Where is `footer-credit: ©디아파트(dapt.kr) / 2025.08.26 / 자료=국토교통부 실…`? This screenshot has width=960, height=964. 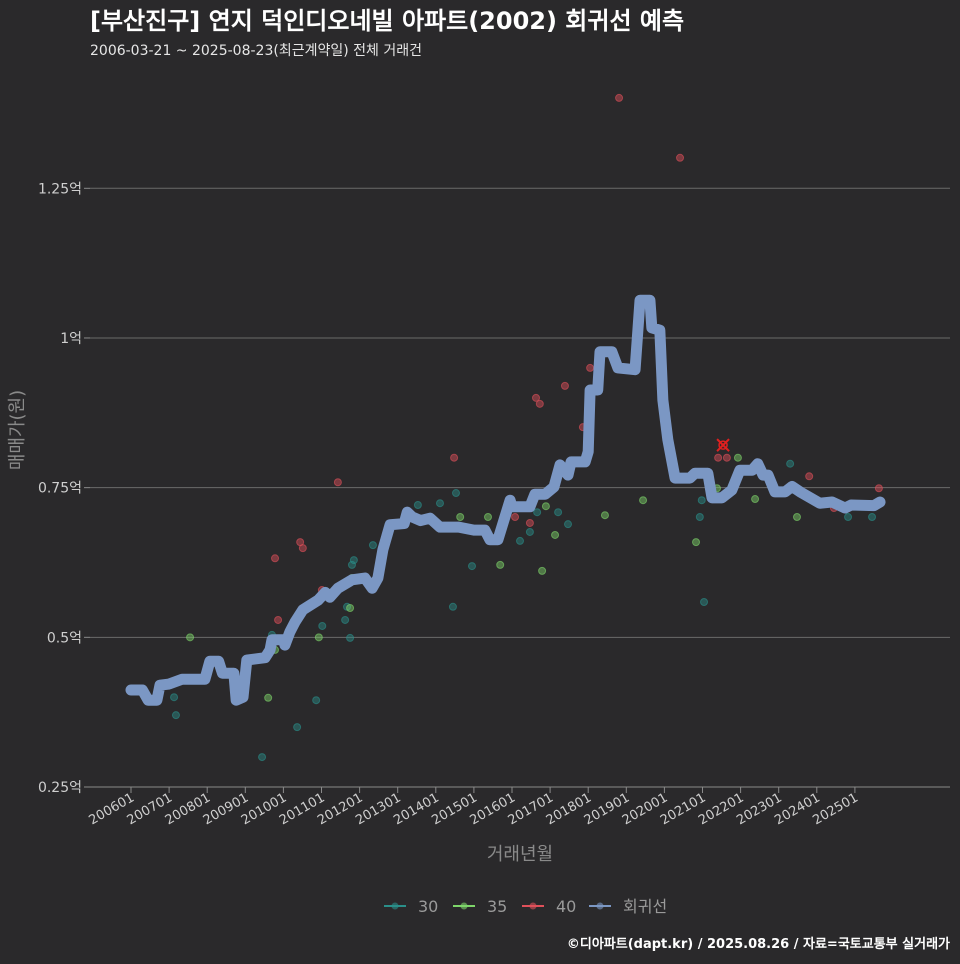 footer-credit: ©디아파트(dapt.kr) / 2025.08.26 / 자료=국토교통부 실… is located at coordinates (758, 944).